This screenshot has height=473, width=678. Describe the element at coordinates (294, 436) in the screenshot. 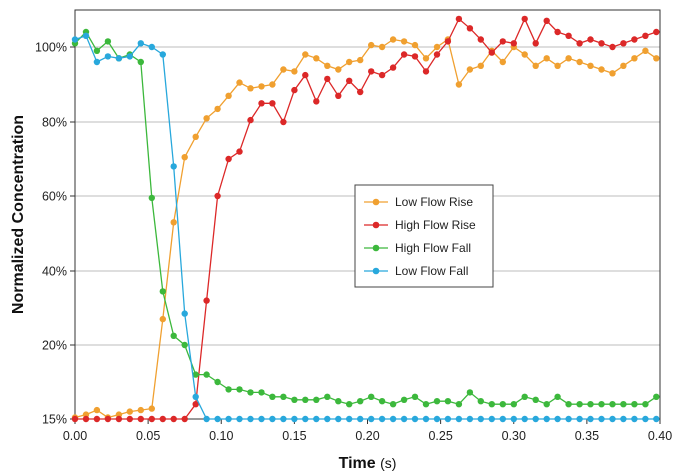

I see `x-tick-label: 0.15` at that location.